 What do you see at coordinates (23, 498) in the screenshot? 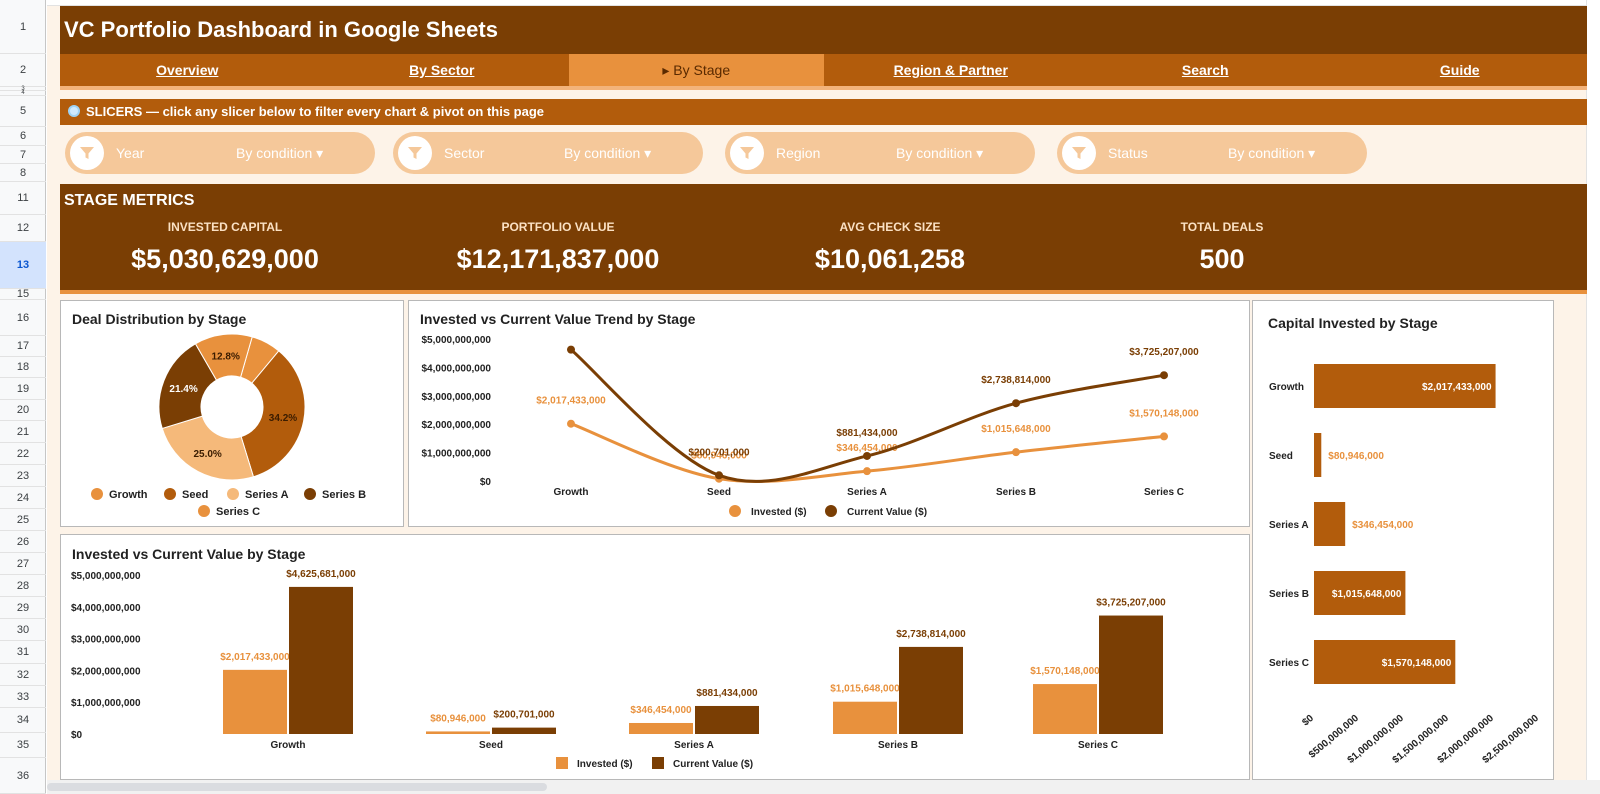
I see `row-number: 24` at bounding box center [23, 498].